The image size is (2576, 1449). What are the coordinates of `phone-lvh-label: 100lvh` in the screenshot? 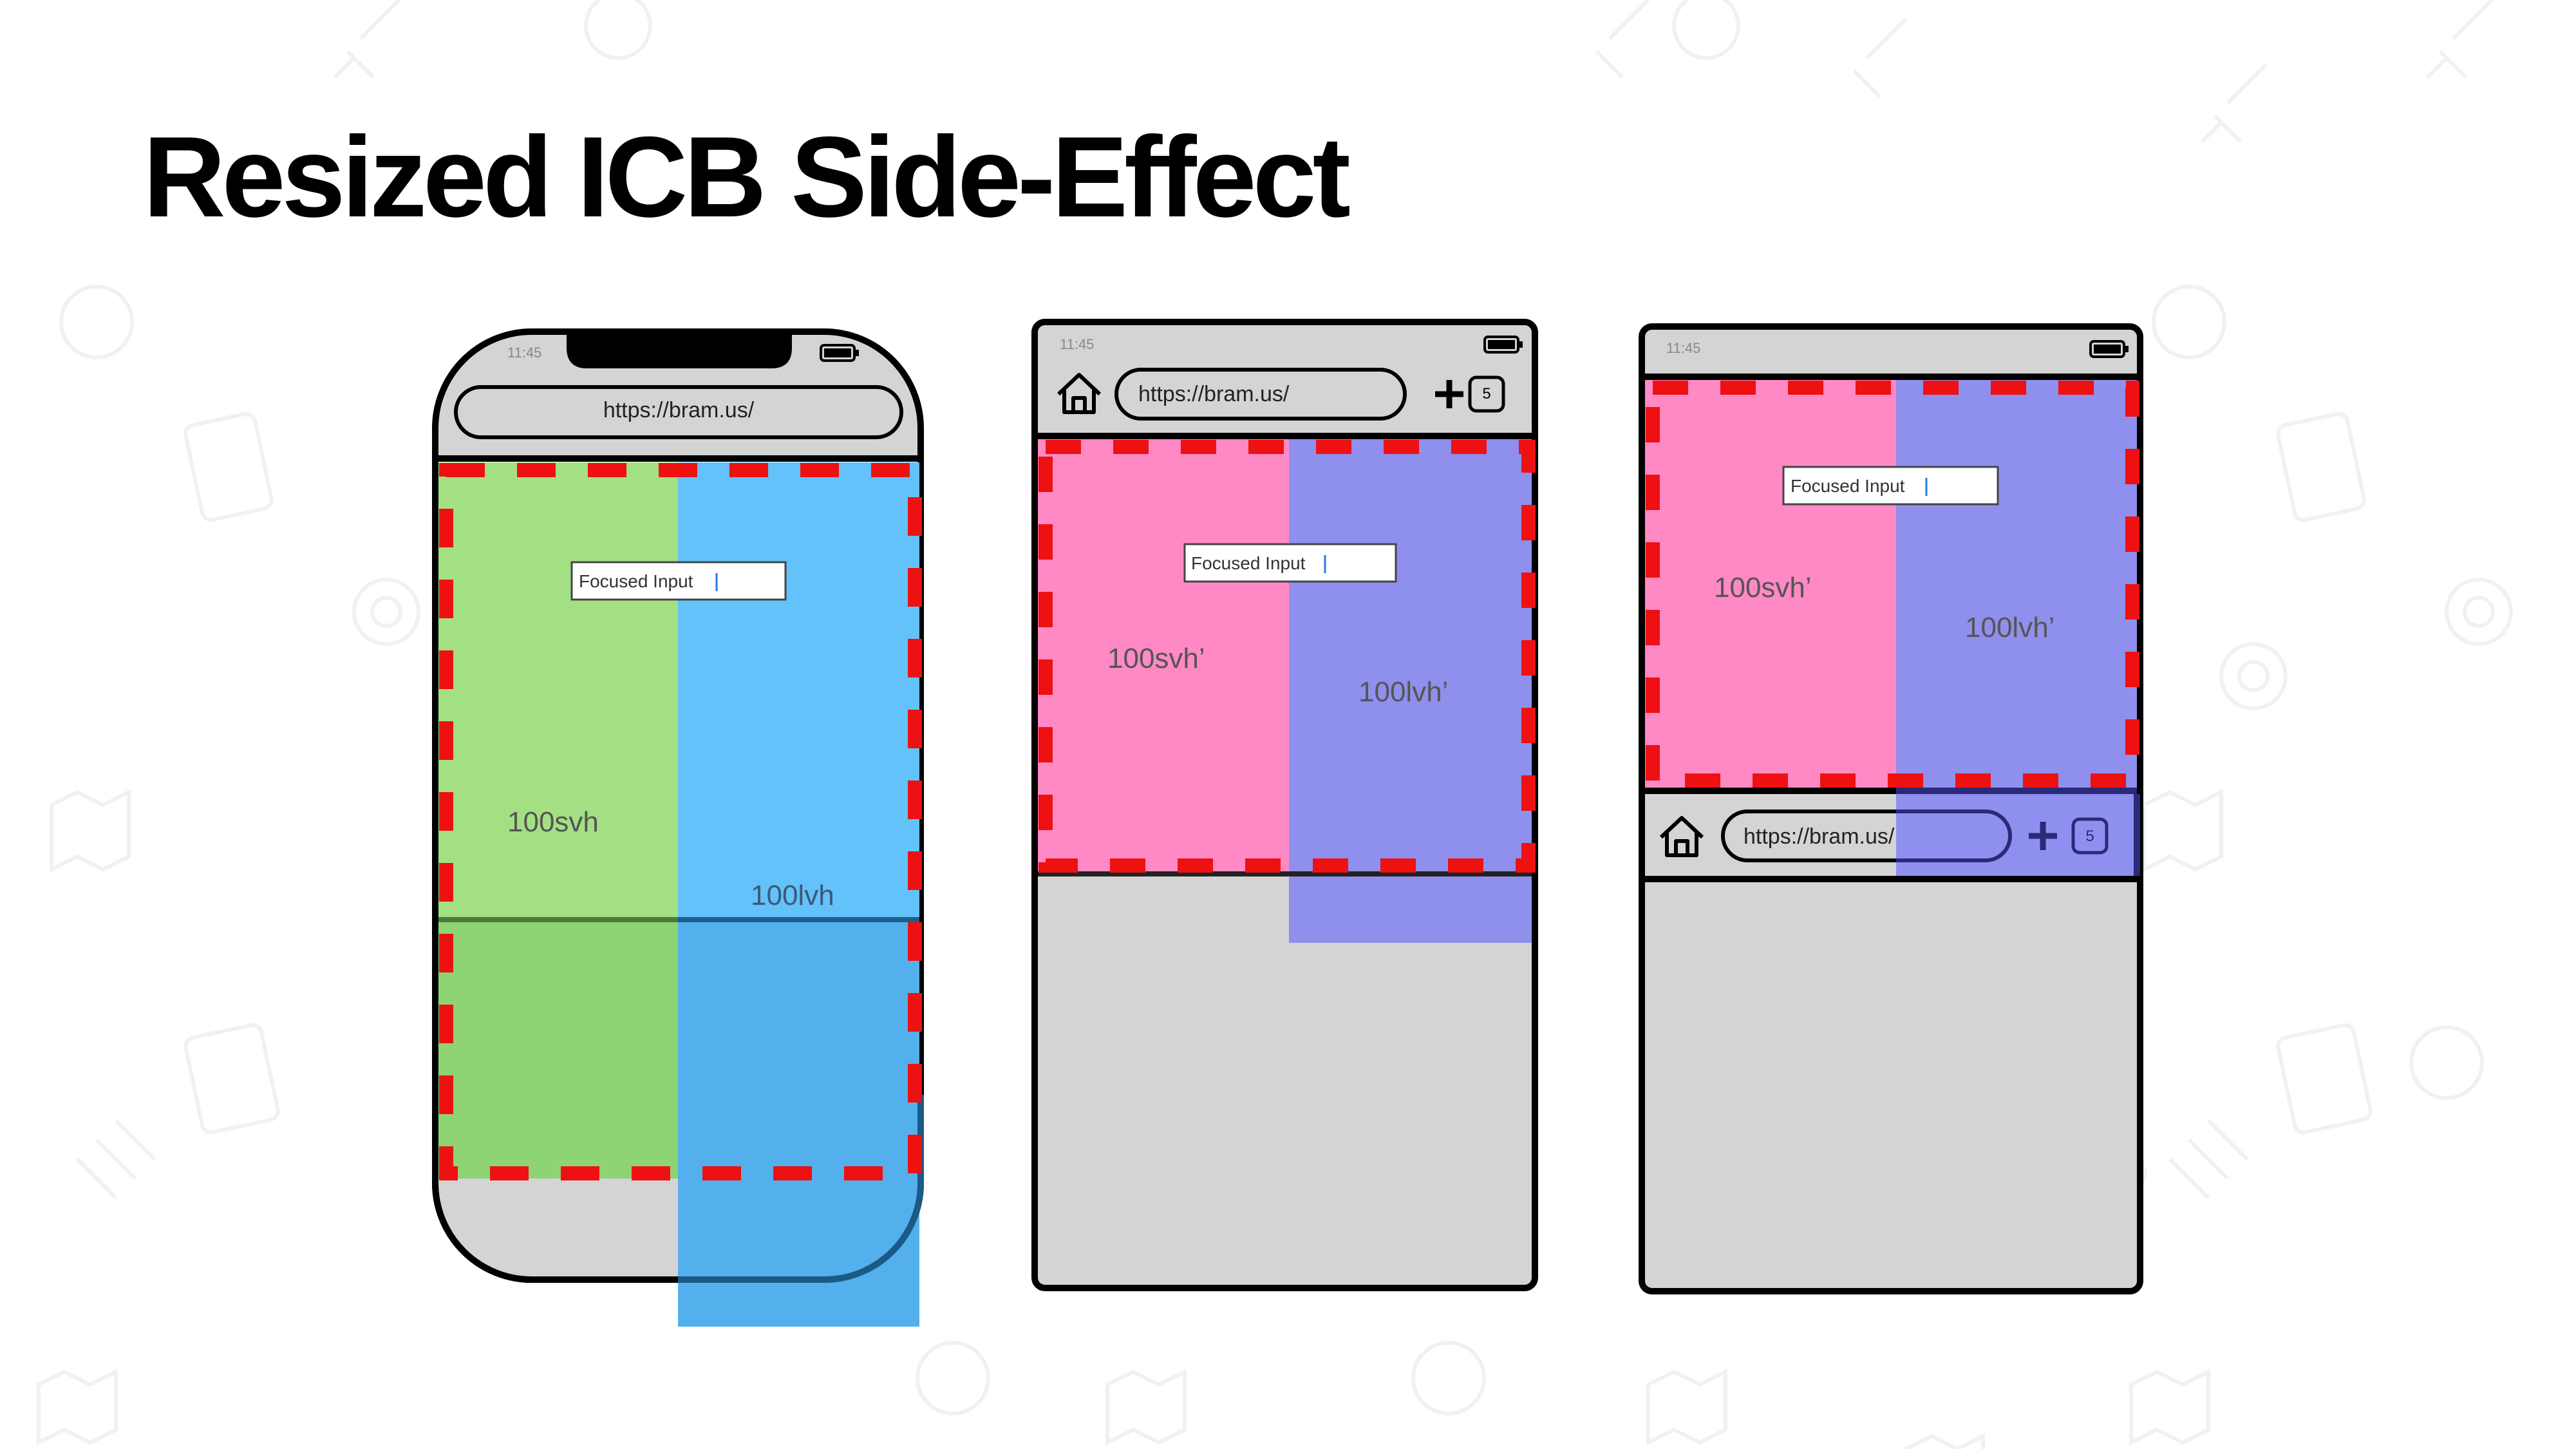 It's located at (792, 895).